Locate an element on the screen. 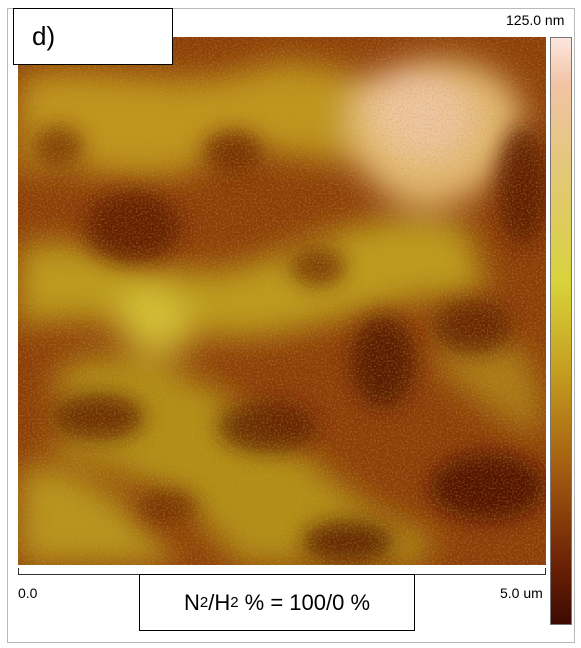 This screenshot has width=581, height=648. caption-ratio: % = 100/0 % is located at coordinates (304, 602).